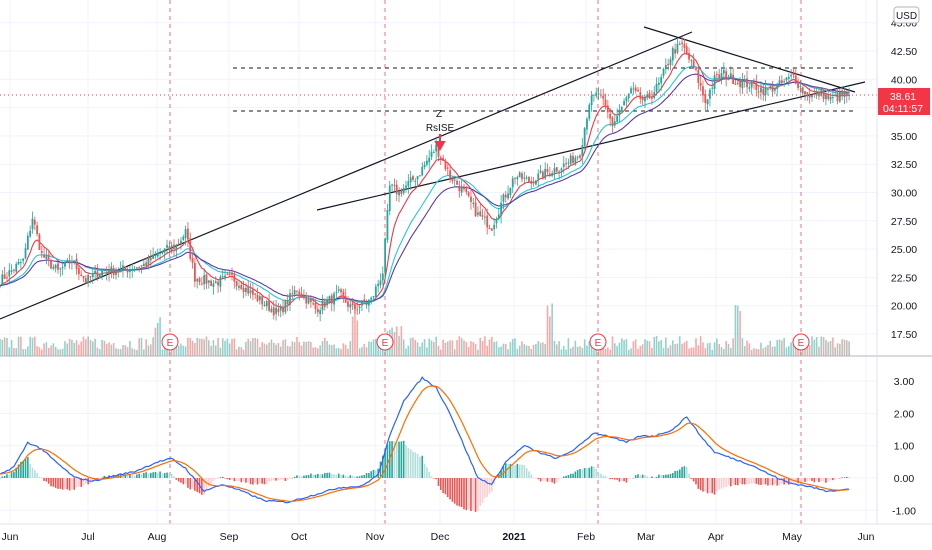  What do you see at coordinates (904, 101) in the screenshot?
I see `last-price-label: 38.61 04:11:57` at bounding box center [904, 101].